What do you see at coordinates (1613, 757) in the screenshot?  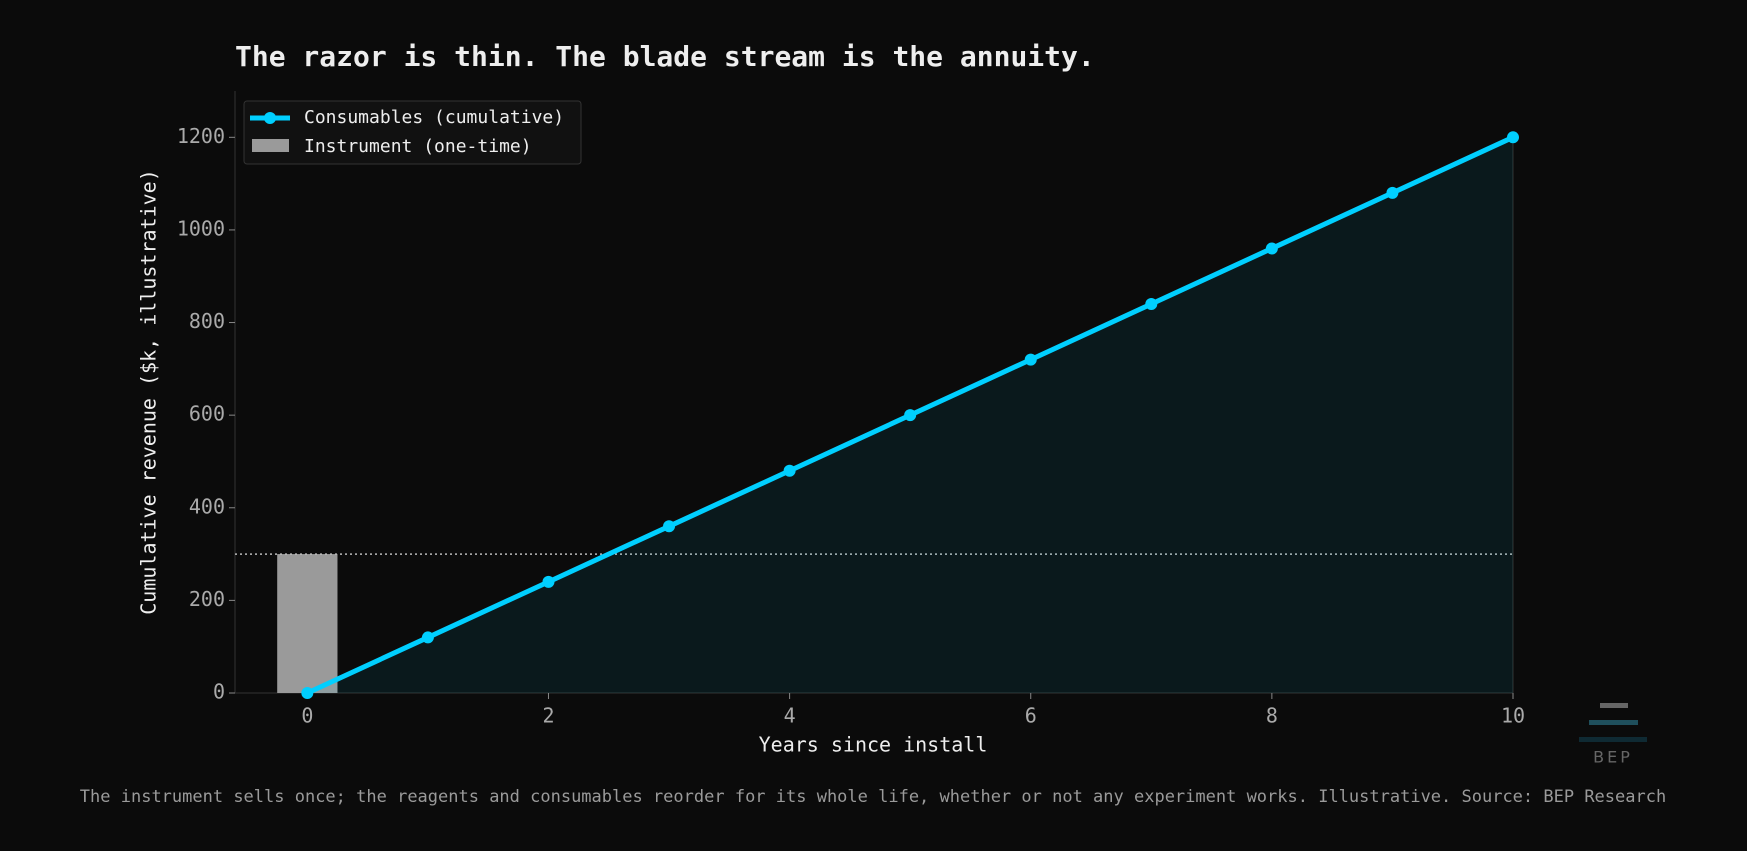 I see `logo-text: BEP` at bounding box center [1613, 757].